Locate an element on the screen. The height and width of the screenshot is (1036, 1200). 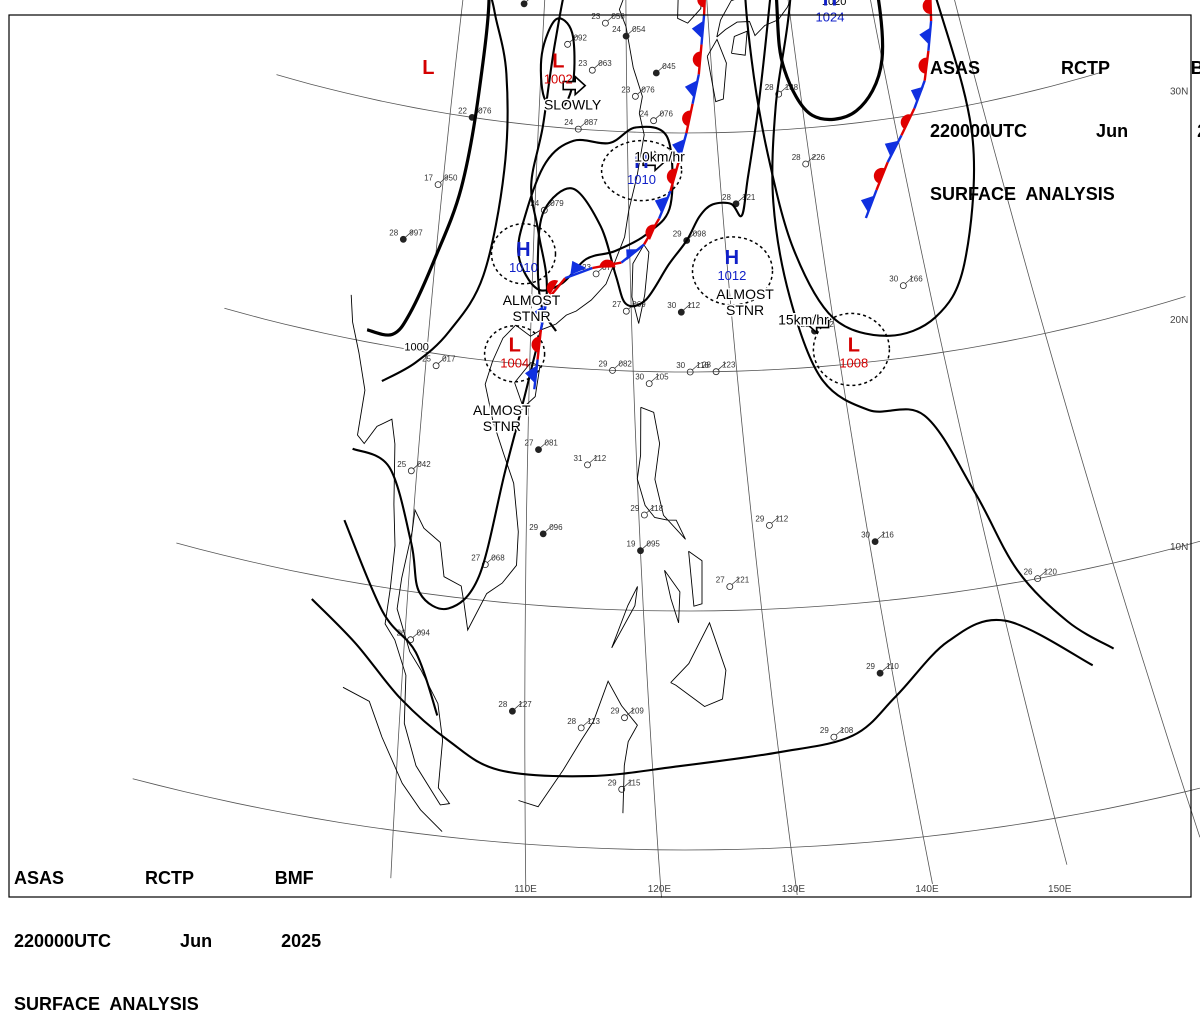
coast-borneo is located at coordinates (578, 747).